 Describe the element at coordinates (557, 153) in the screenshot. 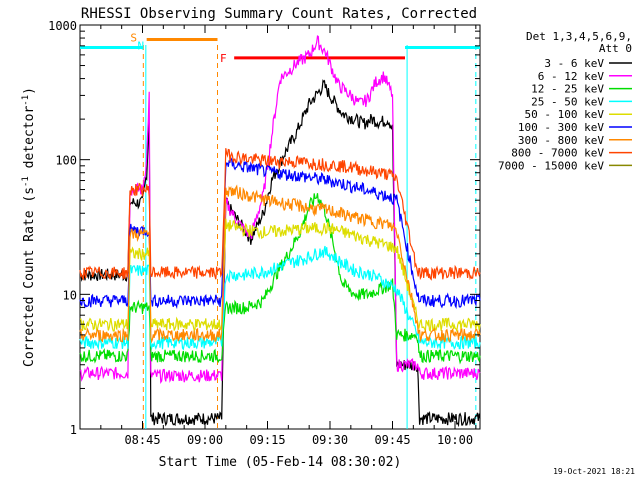

I see `legend-label-7: 800 - 7000 keV` at that location.